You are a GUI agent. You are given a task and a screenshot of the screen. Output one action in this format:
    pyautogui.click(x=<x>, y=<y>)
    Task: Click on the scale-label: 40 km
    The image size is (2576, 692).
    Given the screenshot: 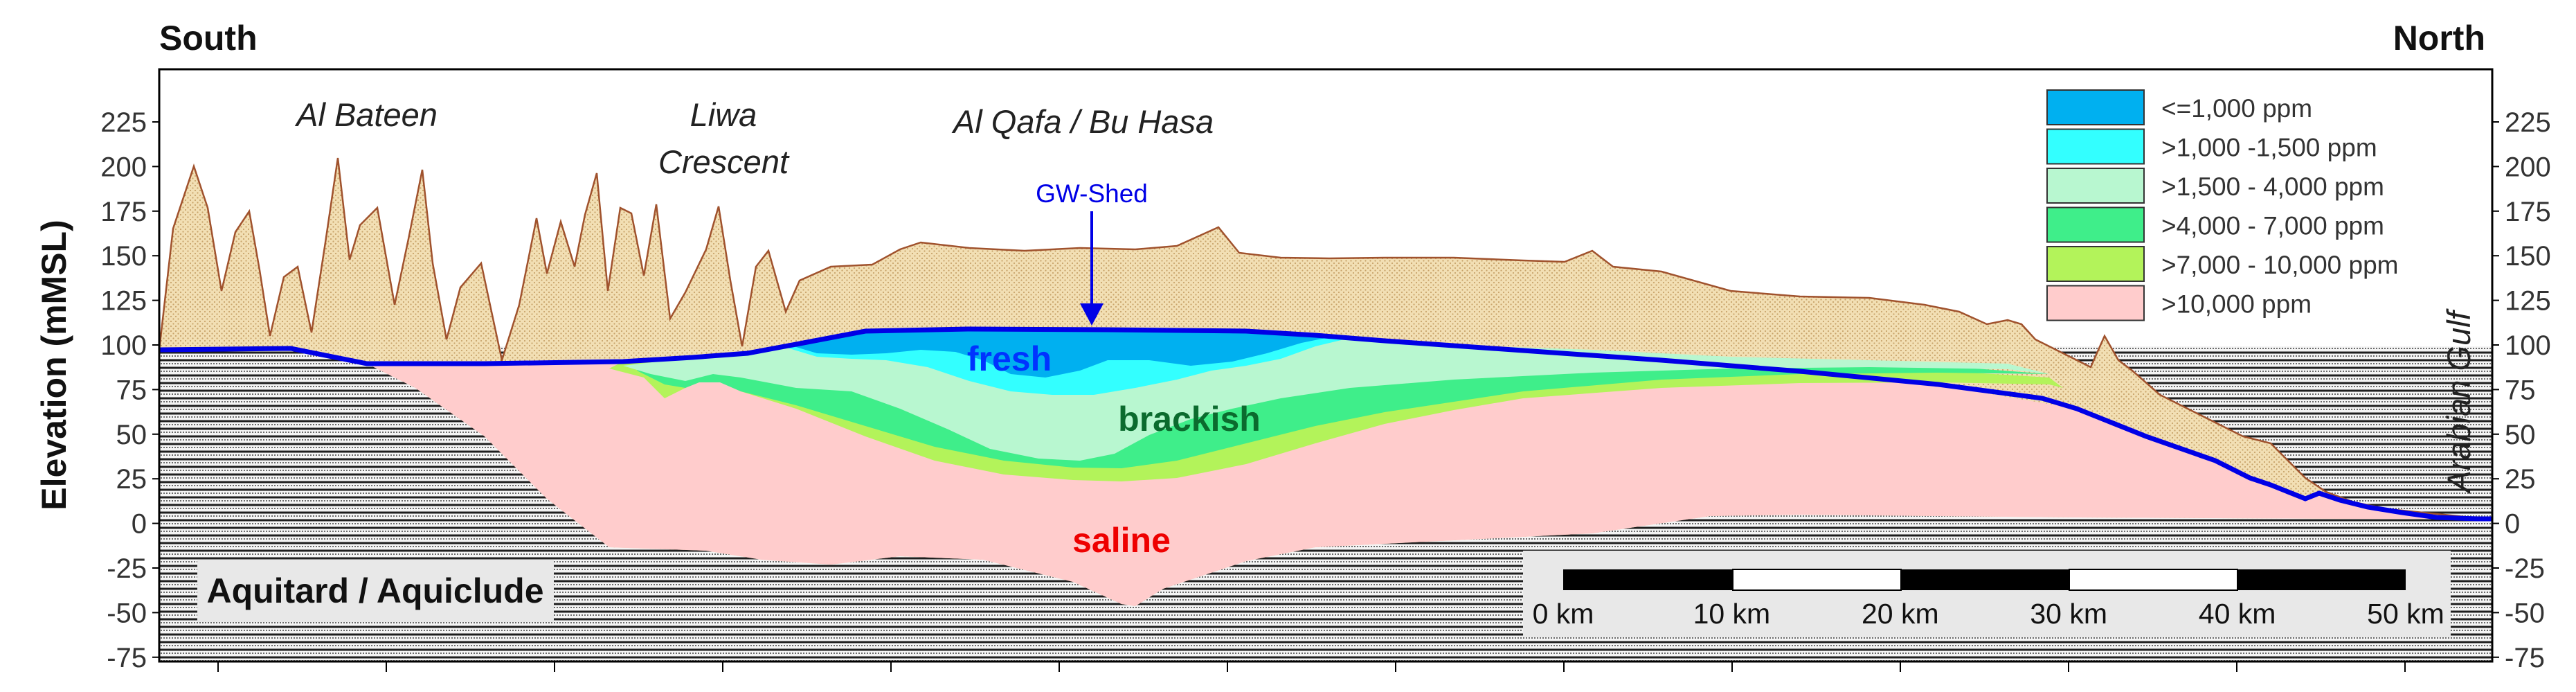 What is the action you would take?
    pyautogui.click(x=2237, y=614)
    